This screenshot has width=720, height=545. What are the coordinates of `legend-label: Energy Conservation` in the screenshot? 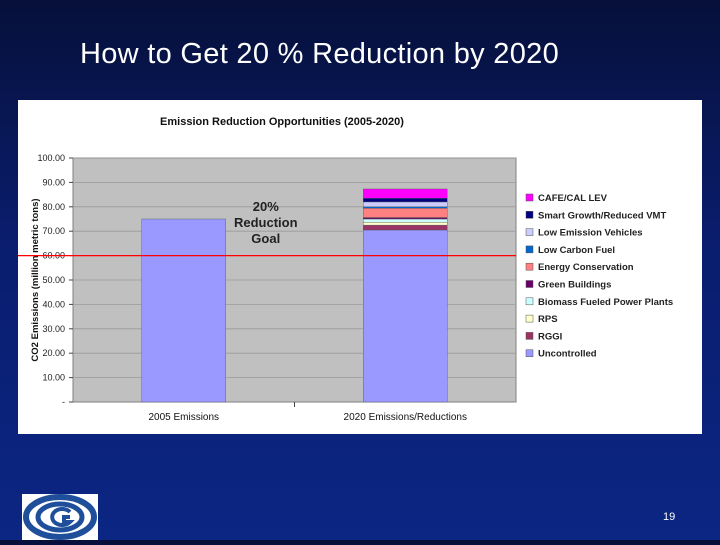 It's located at (586, 267).